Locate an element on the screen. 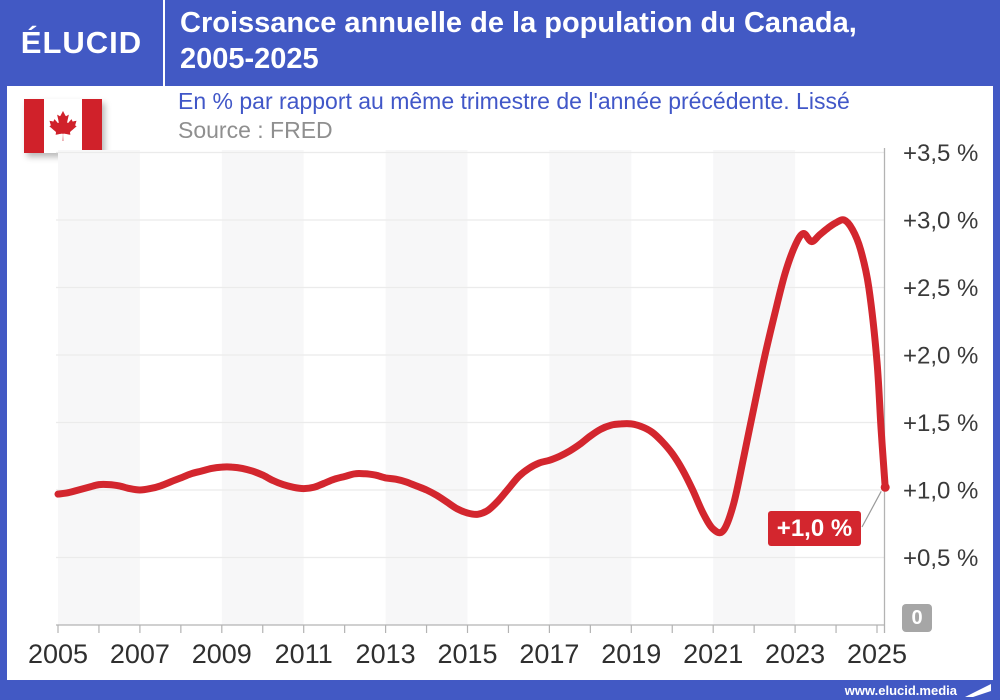 The width and height of the screenshot is (1000, 700). line-endpoint-dot is located at coordinates (885, 487).